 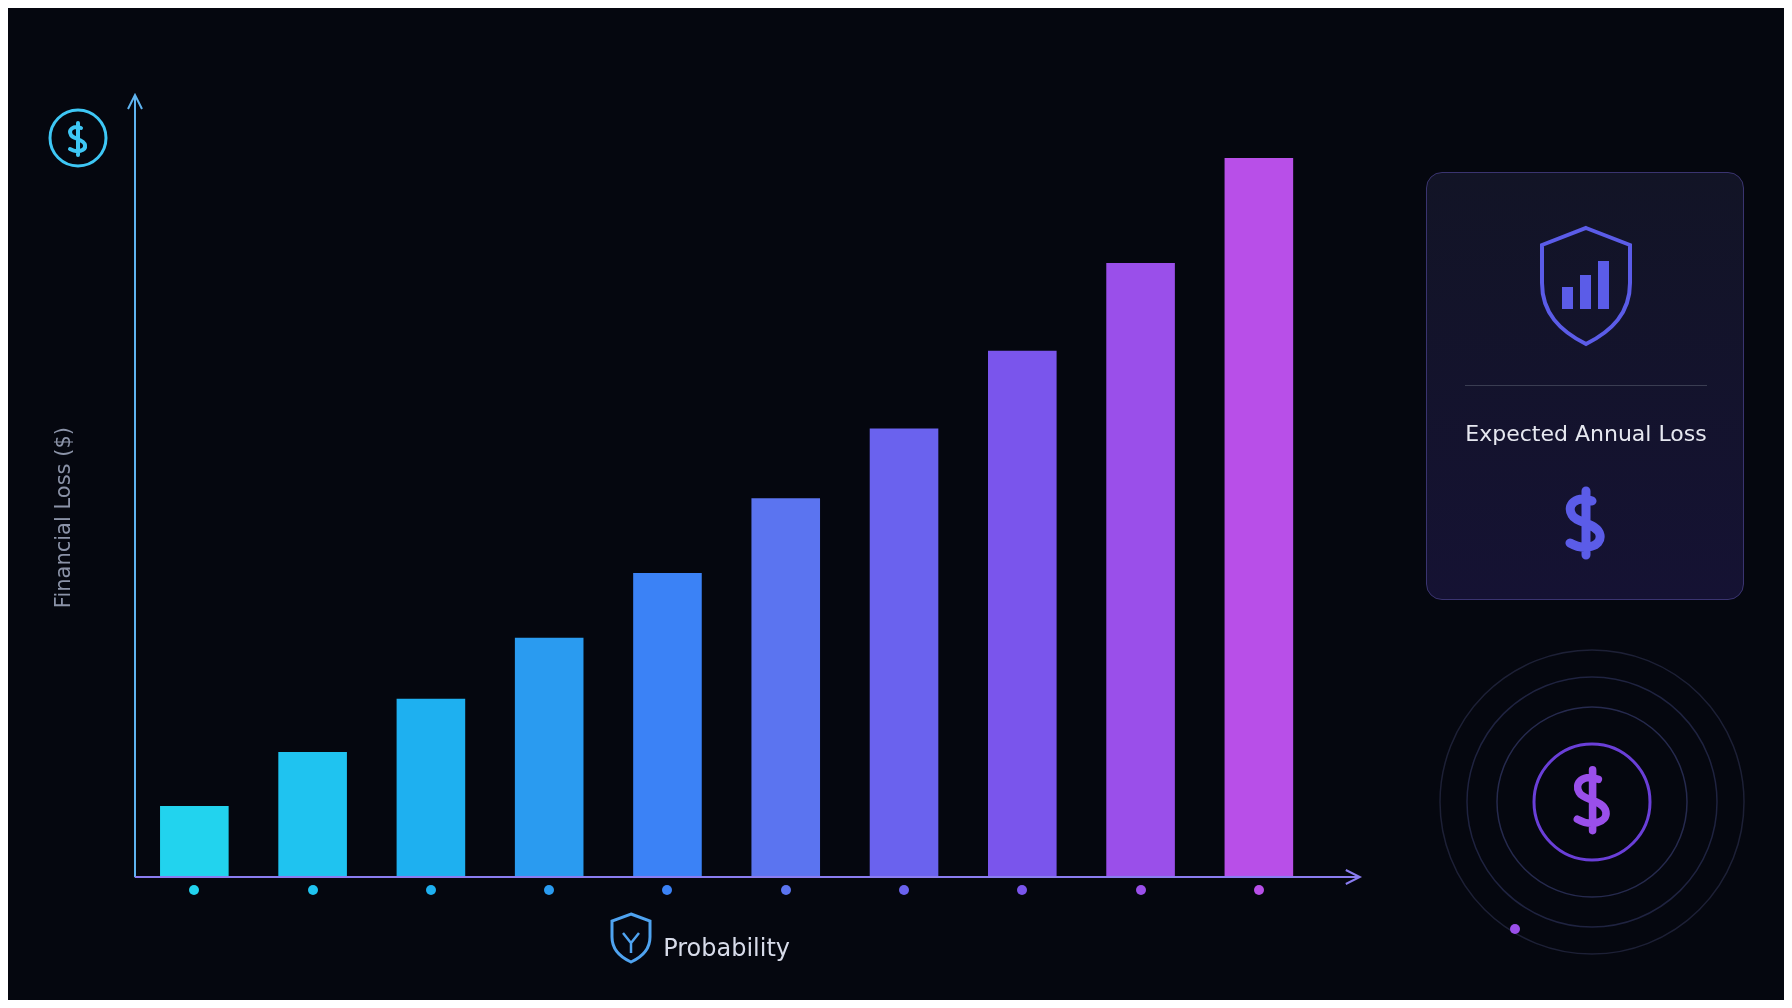 What do you see at coordinates (727, 947) in the screenshot?
I see `x-axis-title: Probability` at bounding box center [727, 947].